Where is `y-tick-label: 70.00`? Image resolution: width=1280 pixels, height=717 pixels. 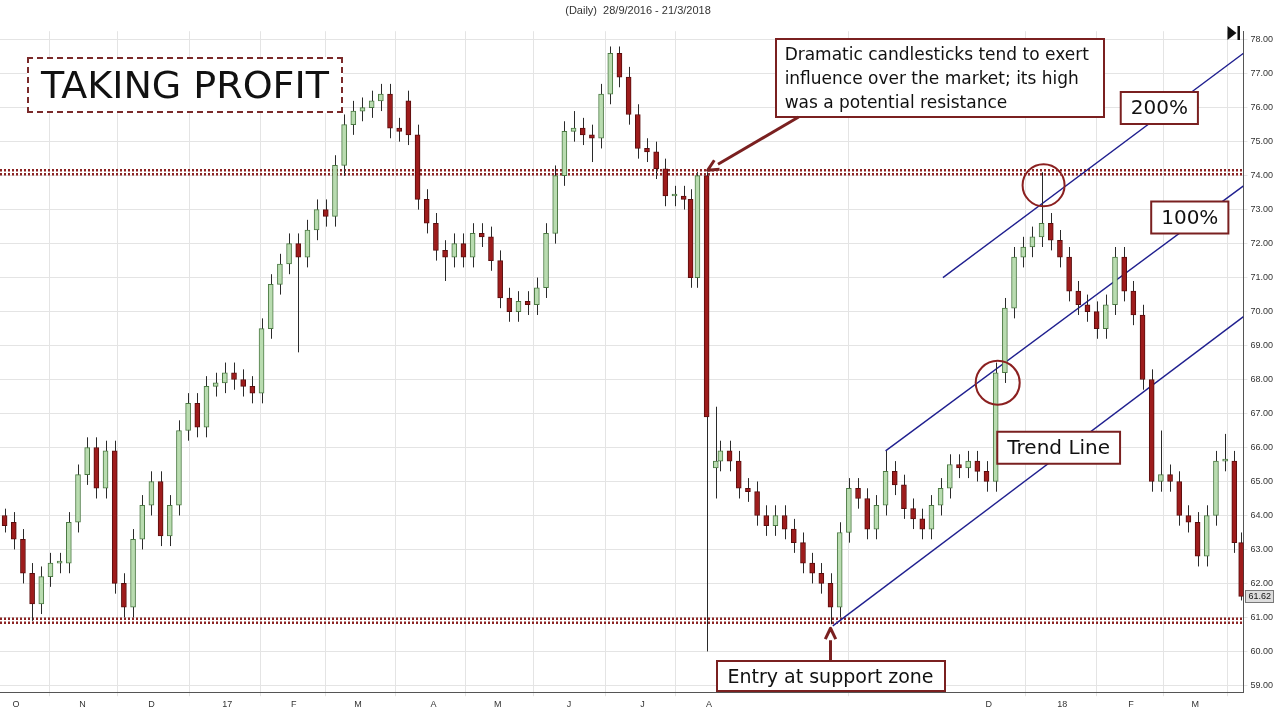
y-tick-label: 70.00 is located at coordinates (1262, 311).